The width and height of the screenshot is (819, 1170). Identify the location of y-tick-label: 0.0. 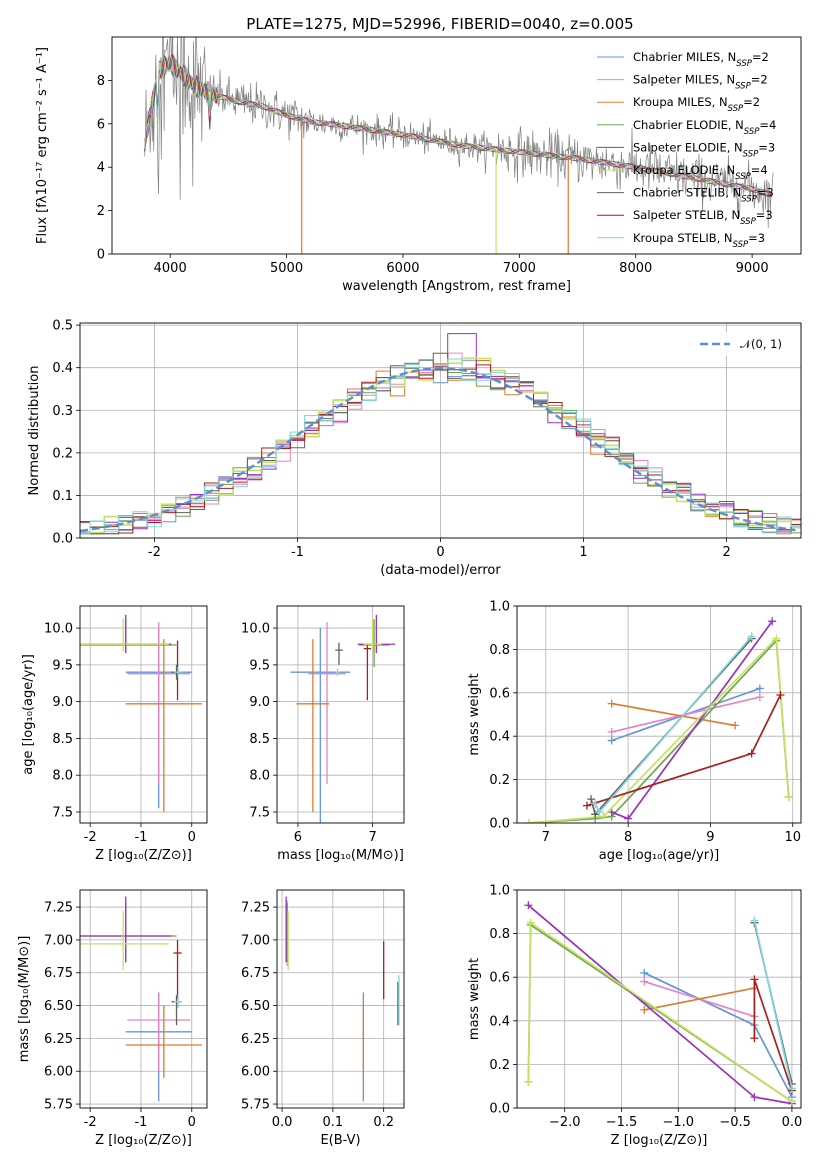
(499, 1109).